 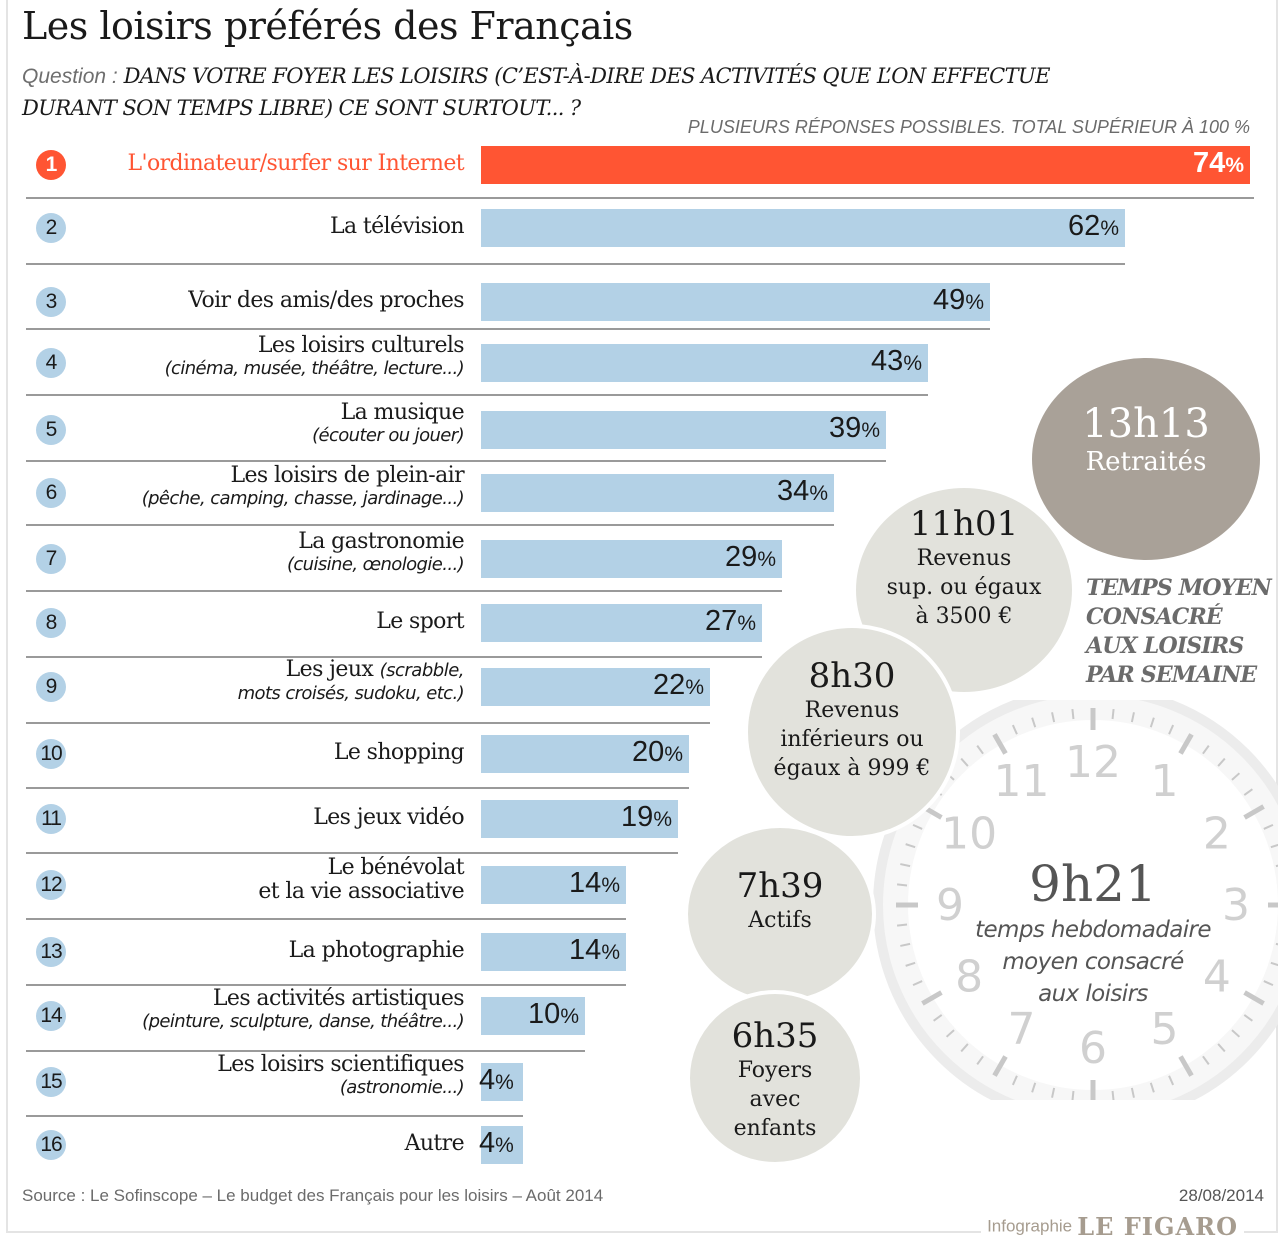 I want to click on bubble-time: 13h13, so click(x=1146, y=424).